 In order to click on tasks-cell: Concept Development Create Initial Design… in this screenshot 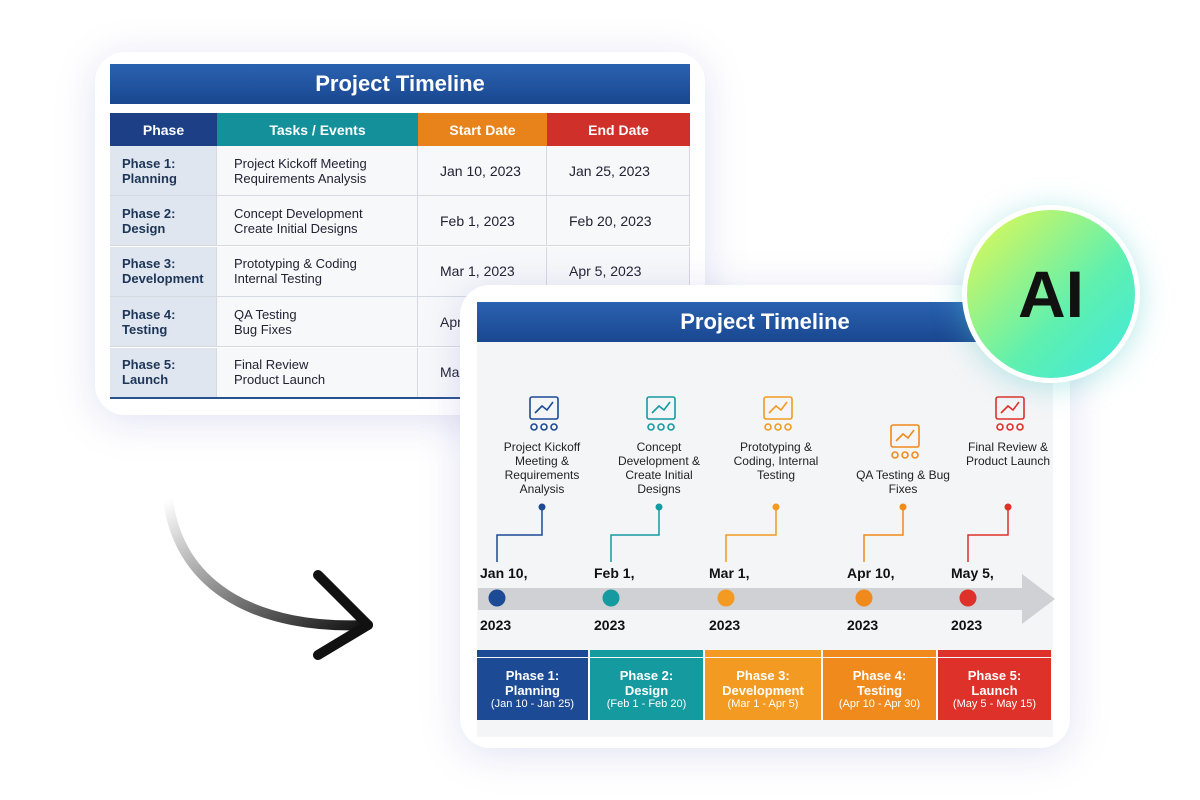, I will do `click(317, 221)`.